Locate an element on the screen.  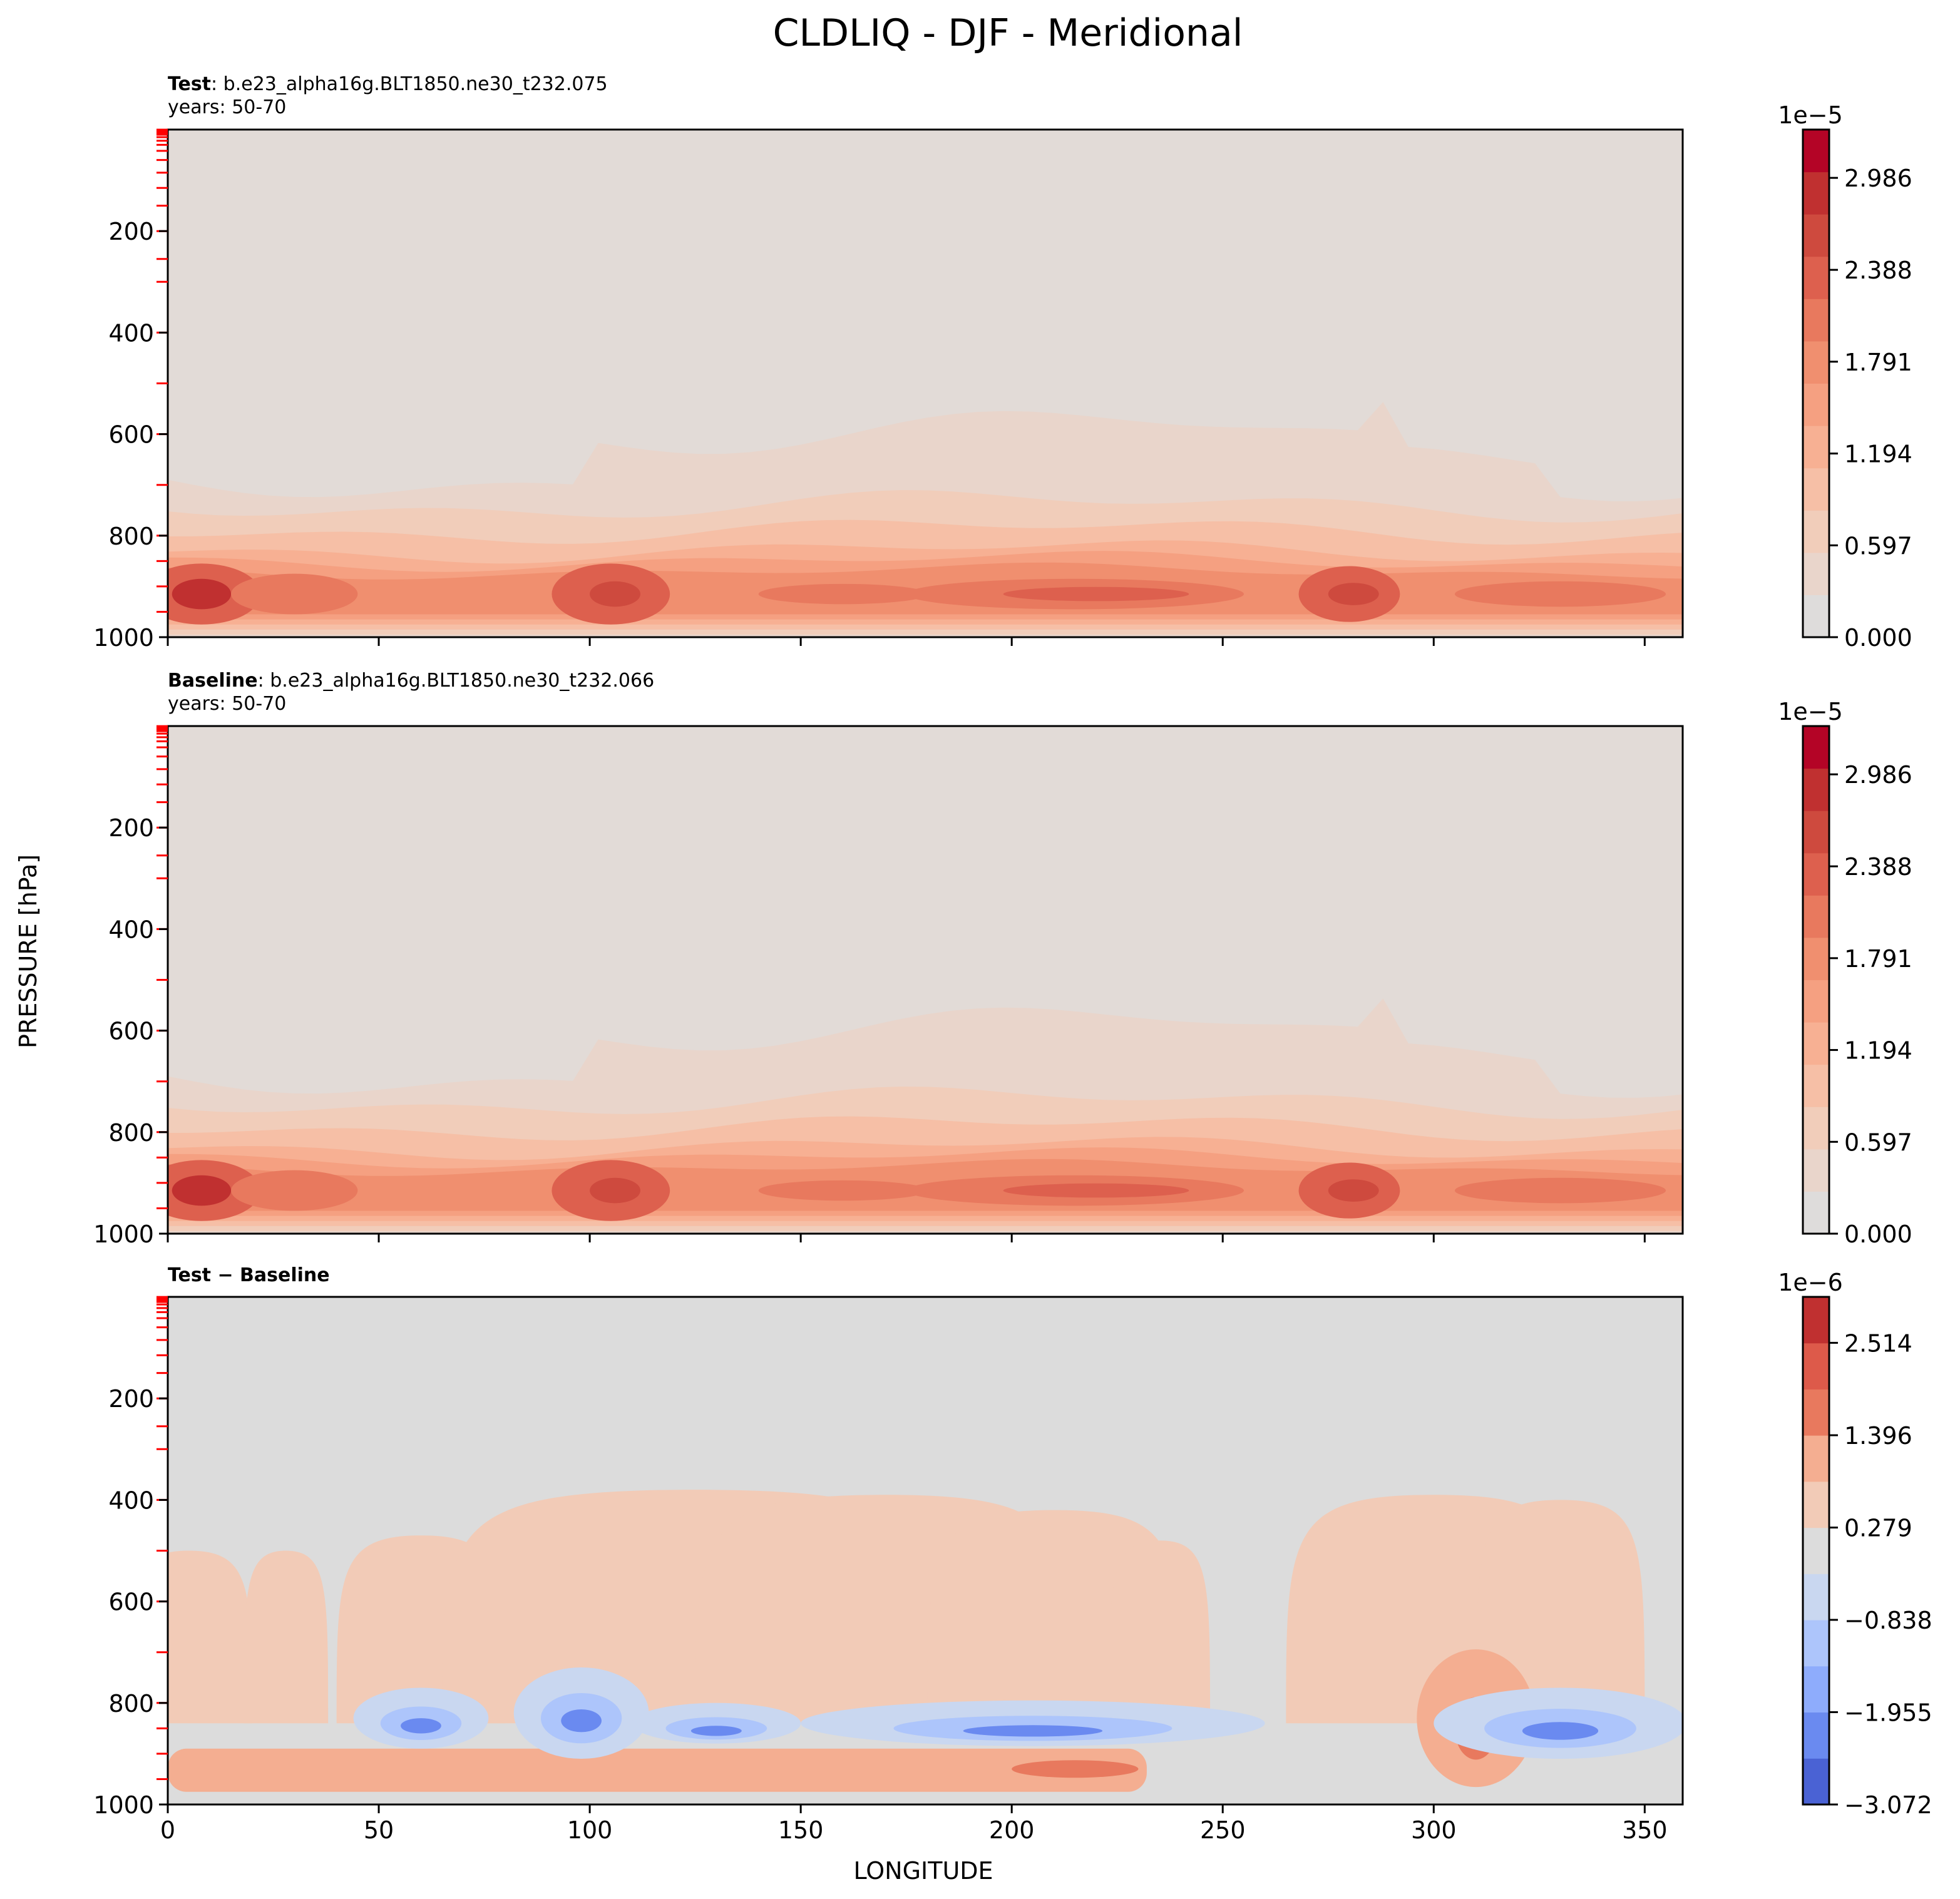
x-tick-label: 350 is located at coordinates (1645, 1830).